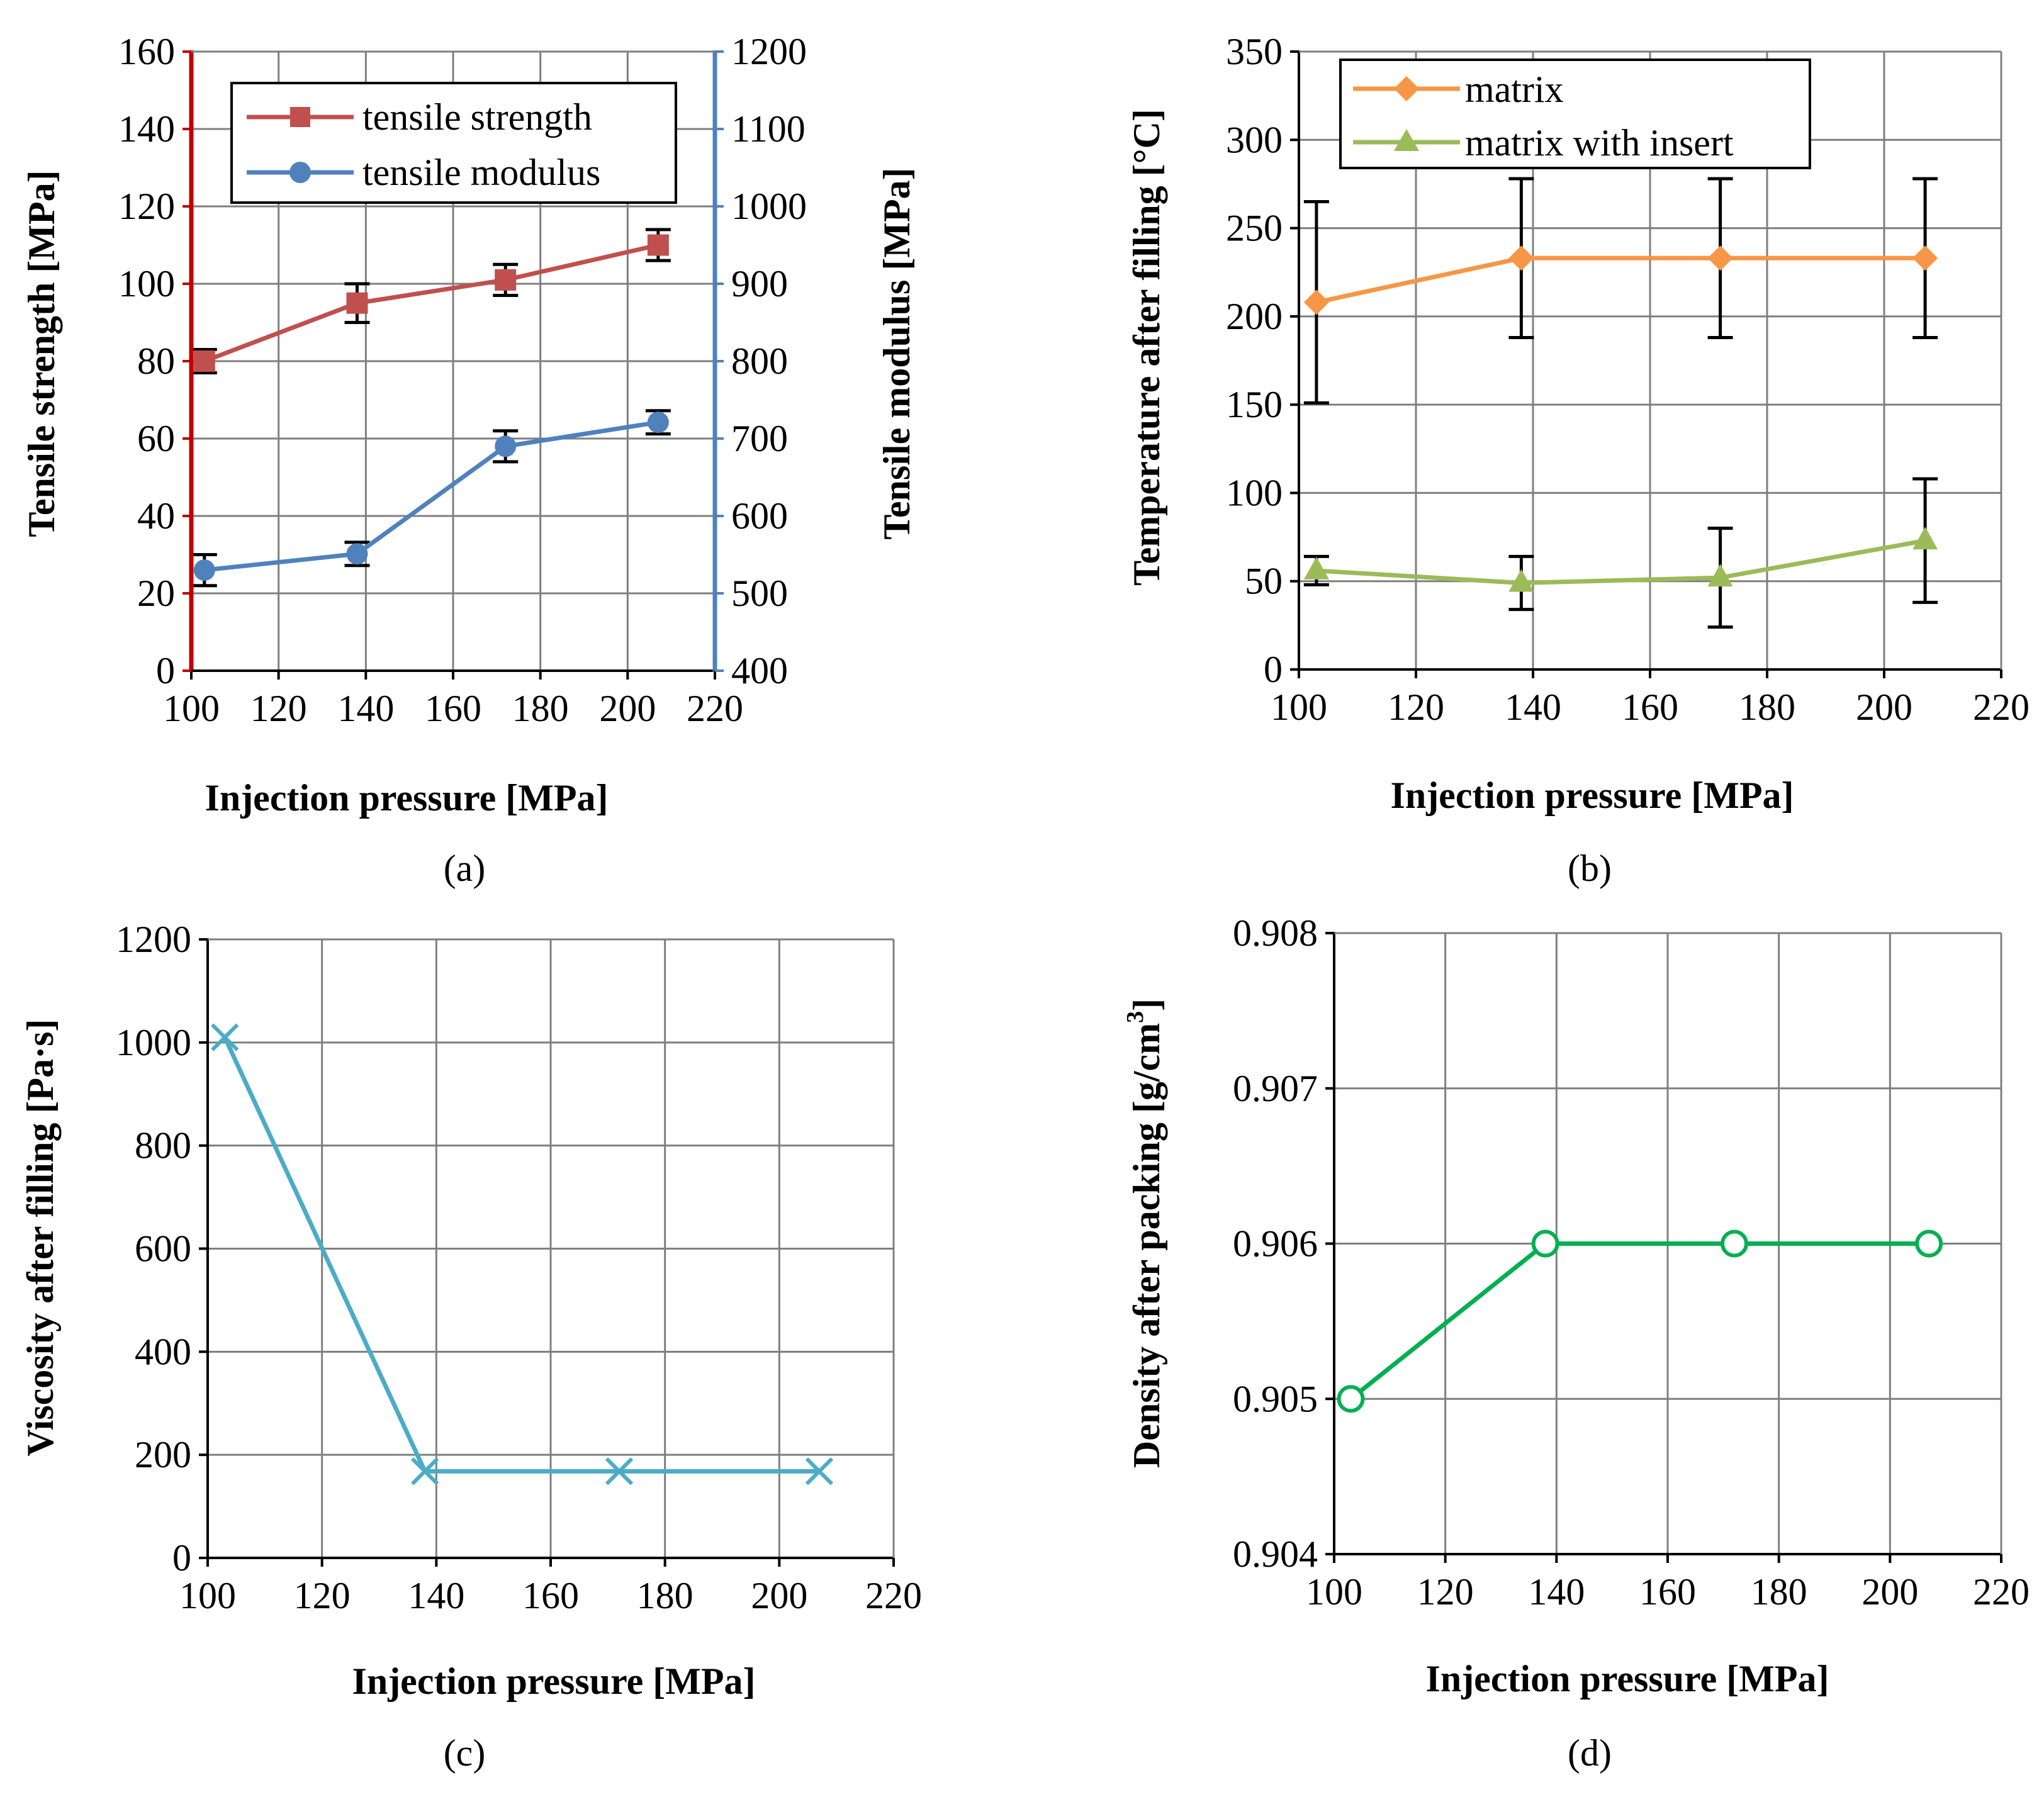 The height and width of the screenshot is (1797, 2044). What do you see at coordinates (769, 206) in the screenshot?
I see `y2-tick-label: 1000` at bounding box center [769, 206].